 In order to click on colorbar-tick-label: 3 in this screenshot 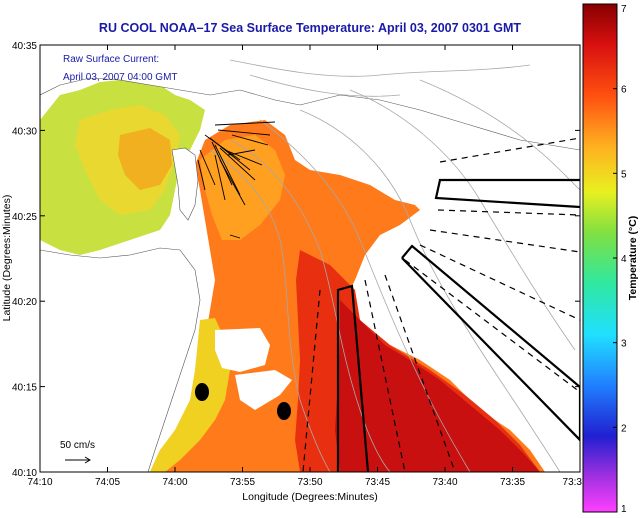, I will do `click(624, 344)`.